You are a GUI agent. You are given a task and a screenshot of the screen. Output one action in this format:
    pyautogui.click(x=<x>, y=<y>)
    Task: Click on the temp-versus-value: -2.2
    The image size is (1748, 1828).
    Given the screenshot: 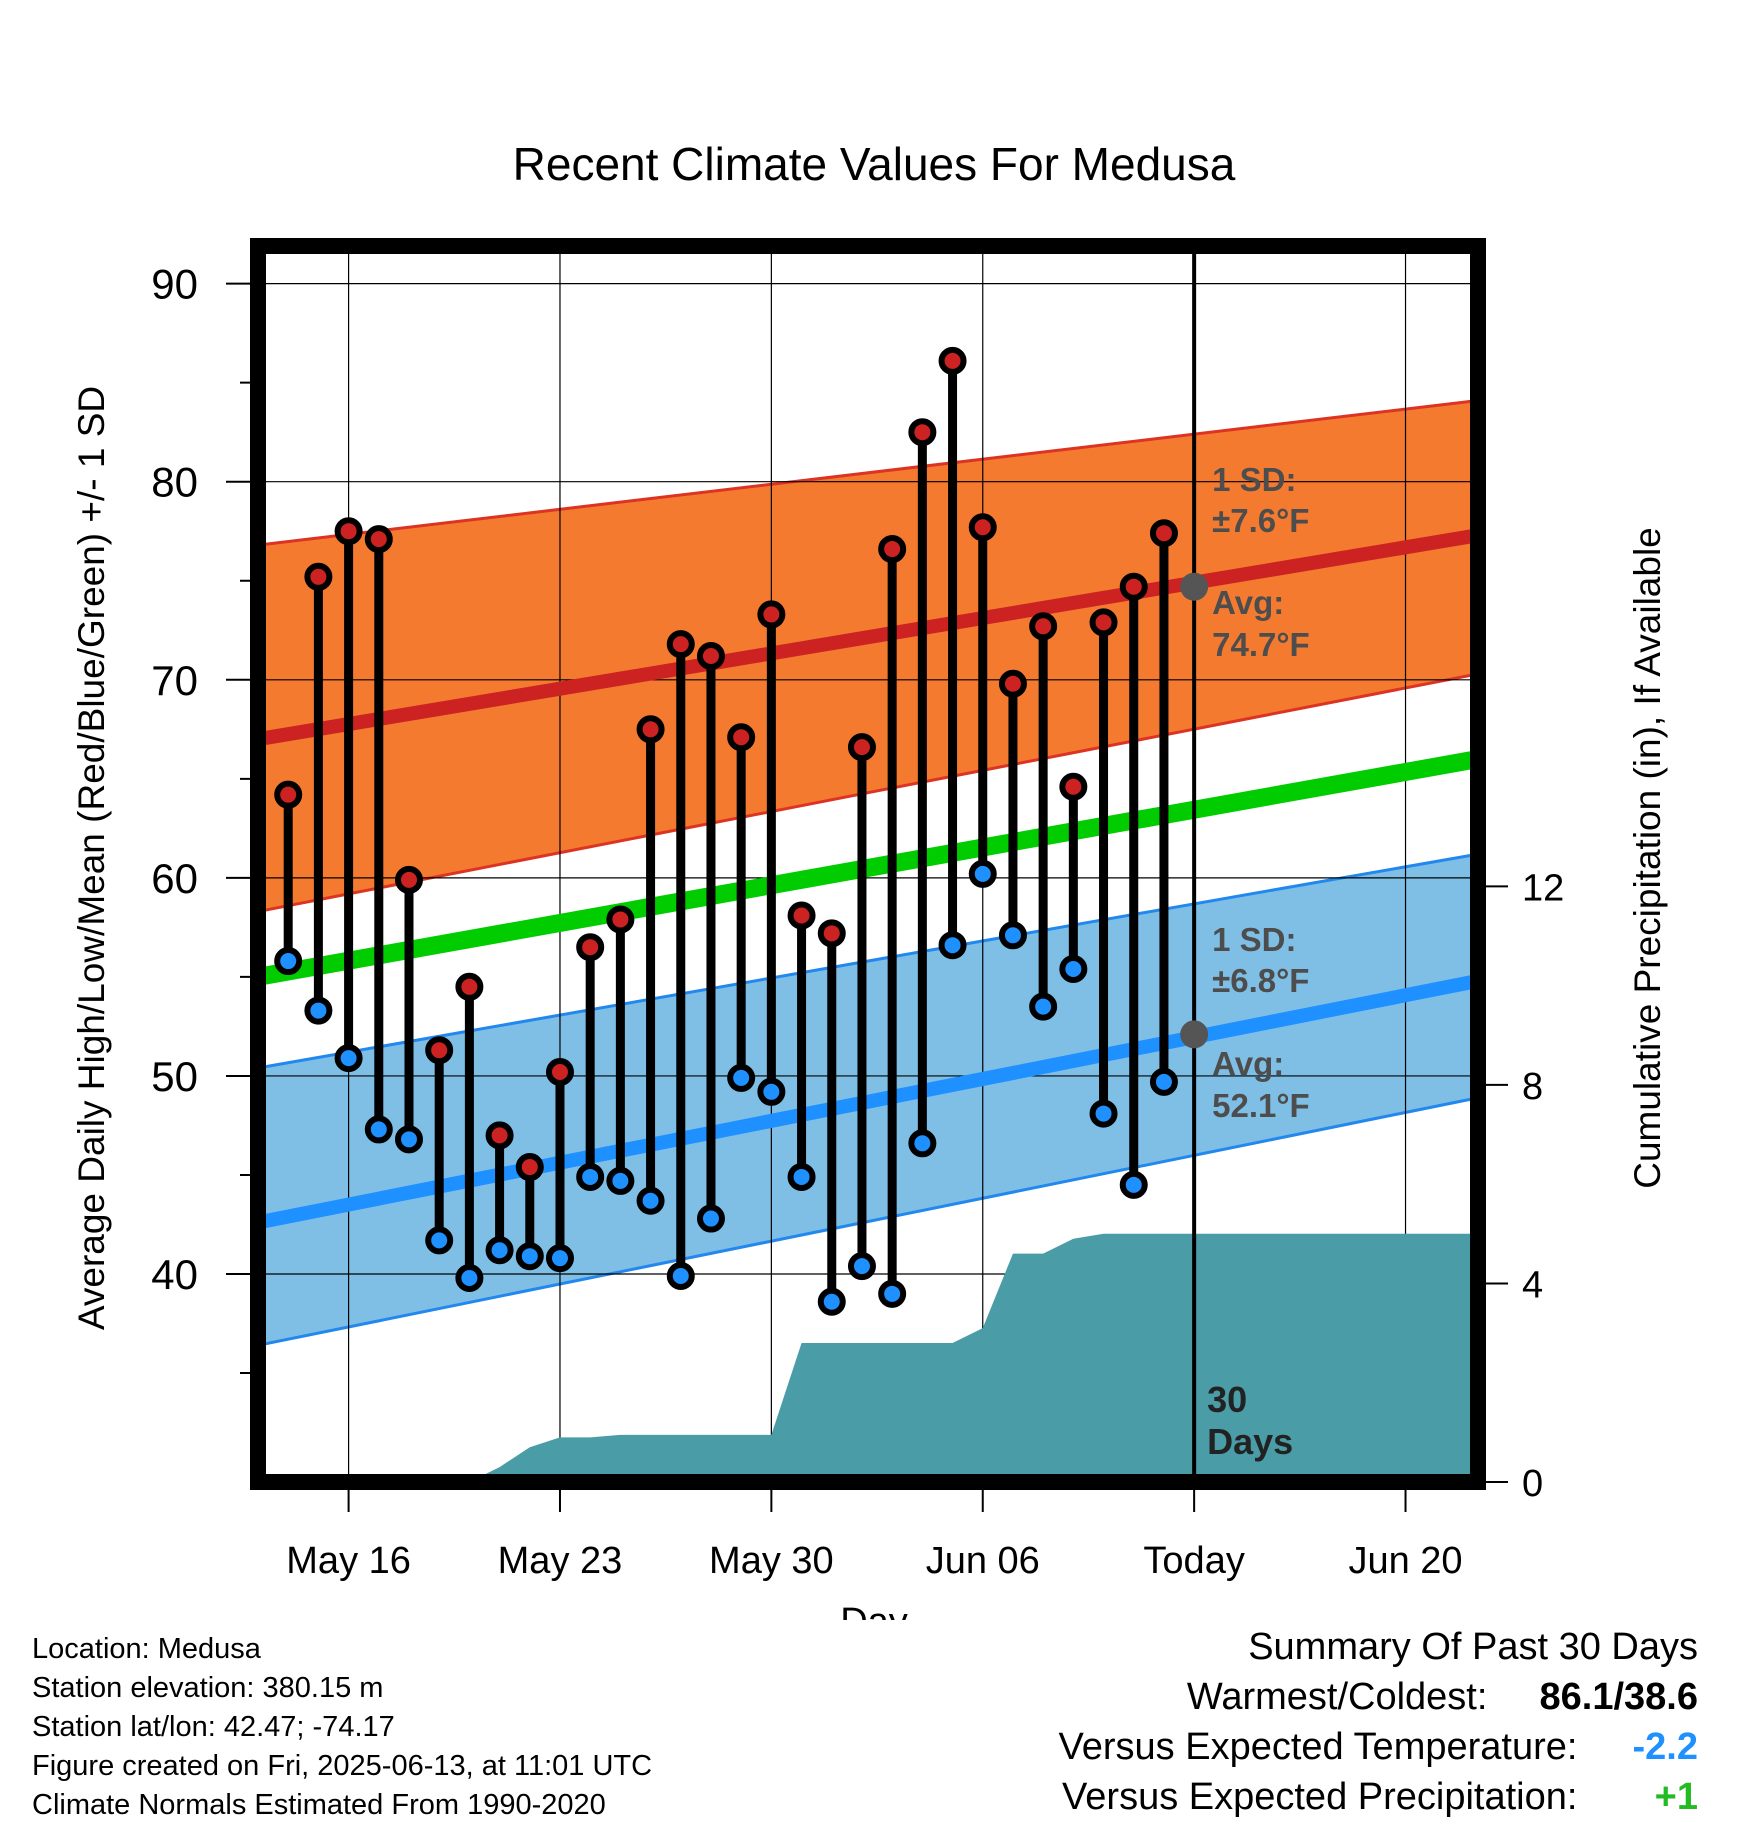 What is the action you would take?
    pyautogui.click(x=1665, y=1747)
    